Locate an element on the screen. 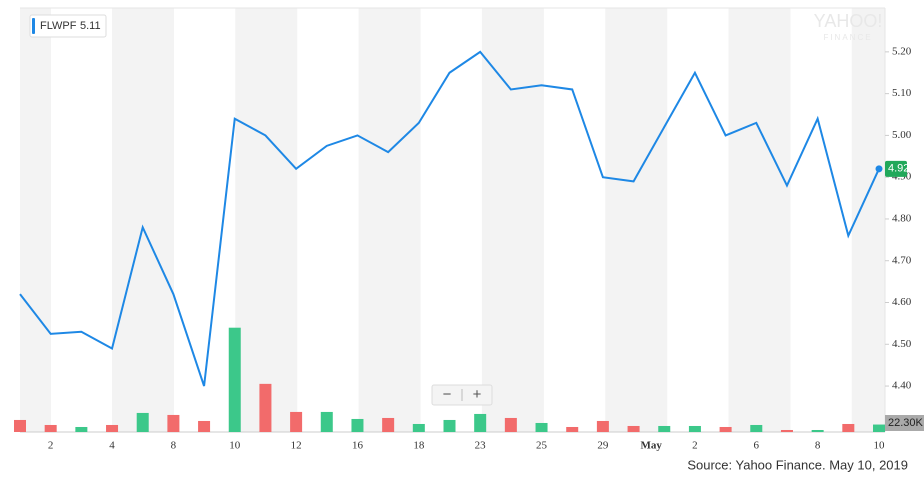 The height and width of the screenshot is (486, 924). y-tick-label: 4.60 is located at coordinates (902, 302).